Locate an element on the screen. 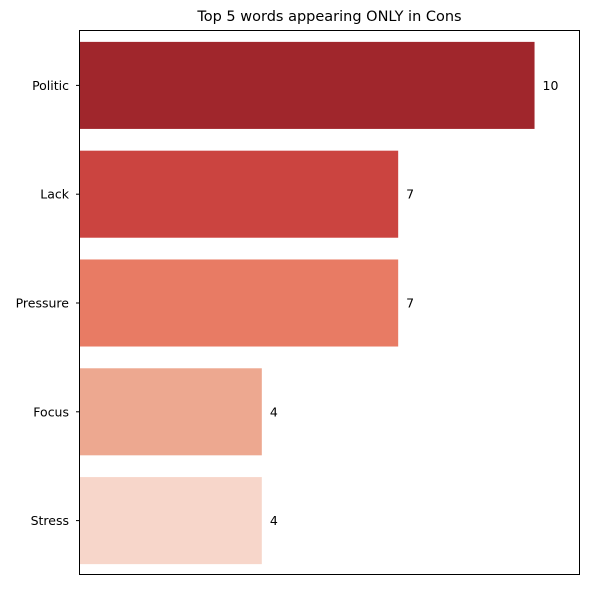 This screenshot has width=590, height=590. chart-title: Top 5 words appearing ONLY in Cons is located at coordinates (328, 17).